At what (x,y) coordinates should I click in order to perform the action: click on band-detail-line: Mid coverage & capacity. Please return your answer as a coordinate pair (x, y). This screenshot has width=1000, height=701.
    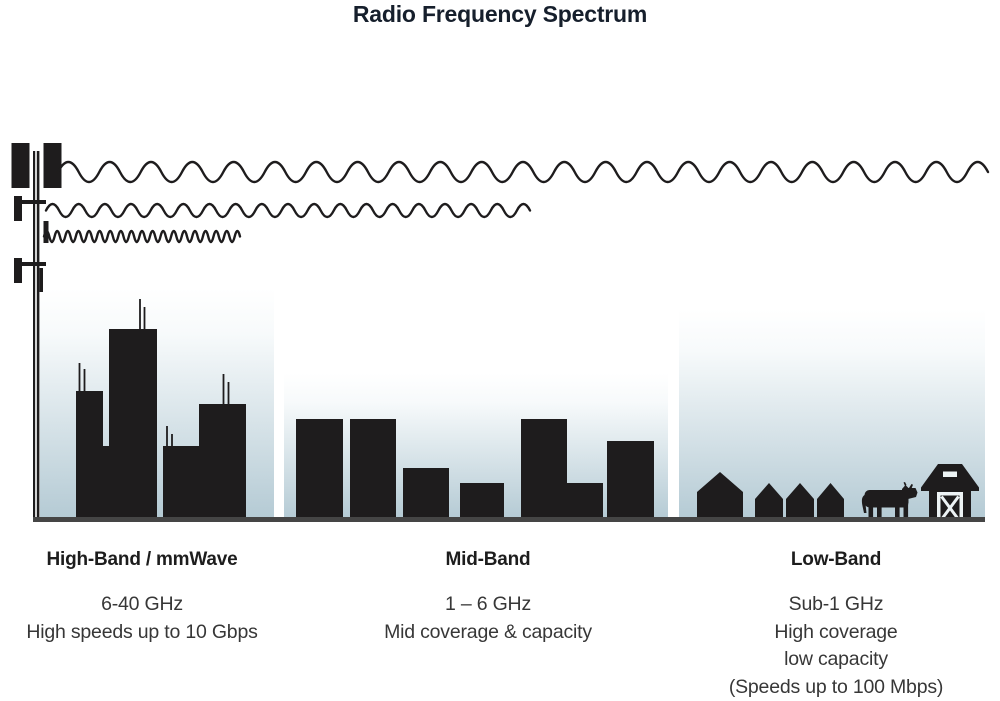
    Looking at the image, I should click on (488, 633).